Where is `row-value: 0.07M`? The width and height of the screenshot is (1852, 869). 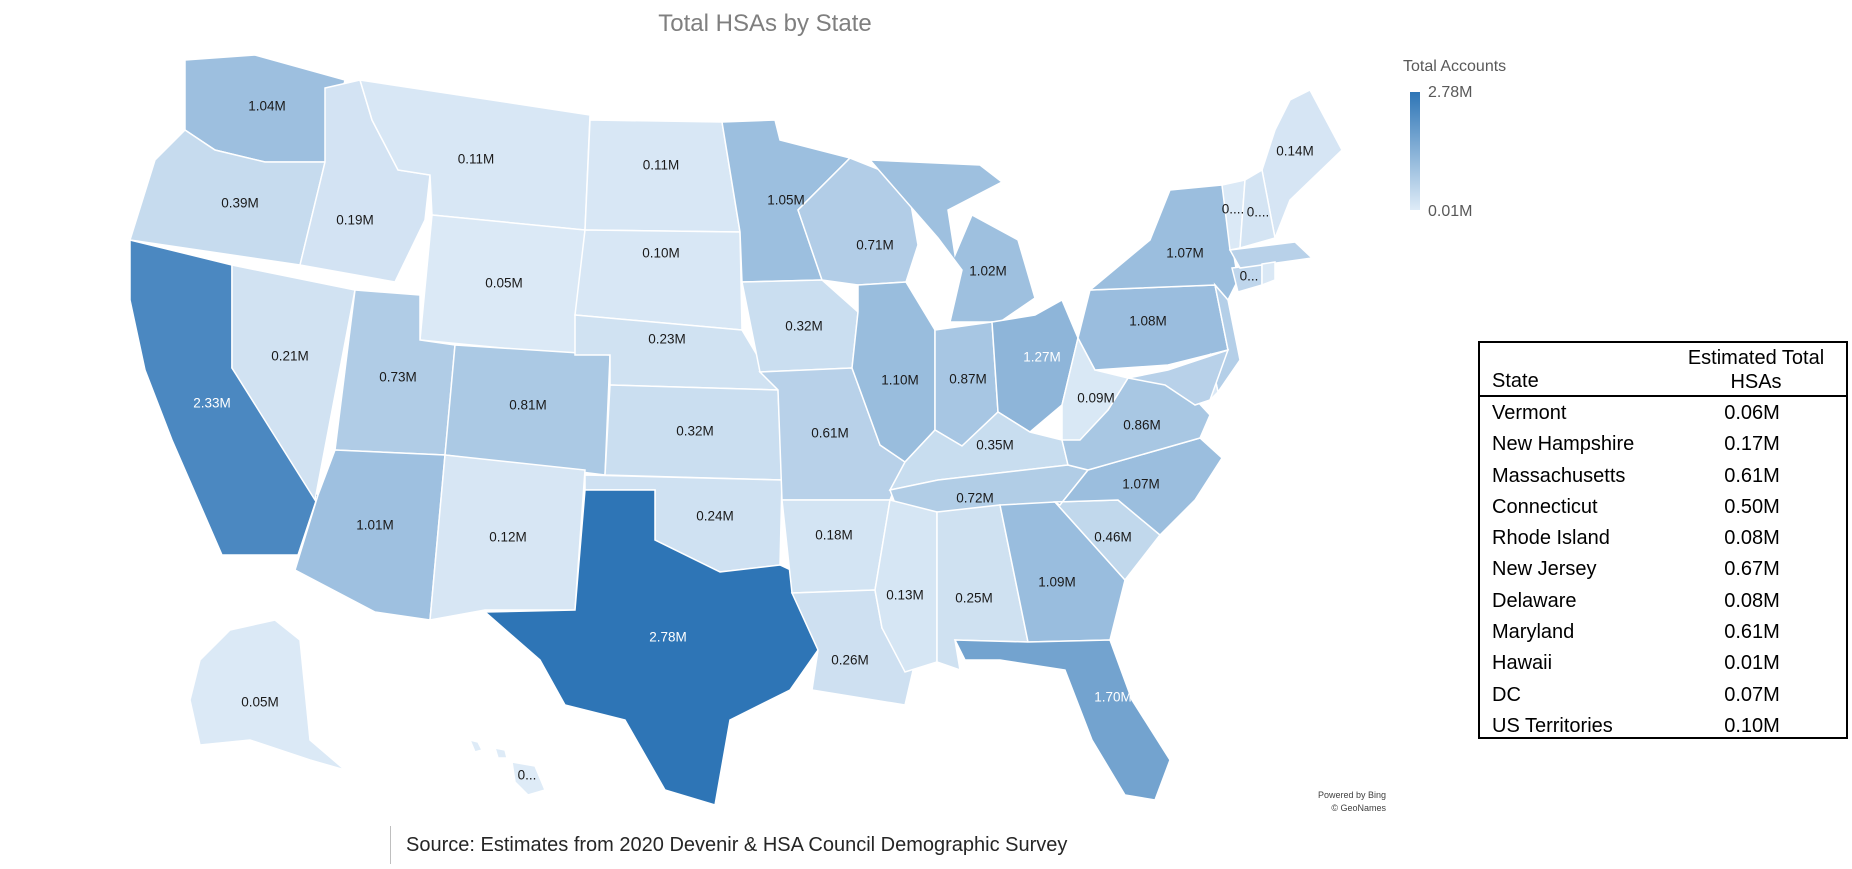
row-value: 0.07M is located at coordinates (1752, 694).